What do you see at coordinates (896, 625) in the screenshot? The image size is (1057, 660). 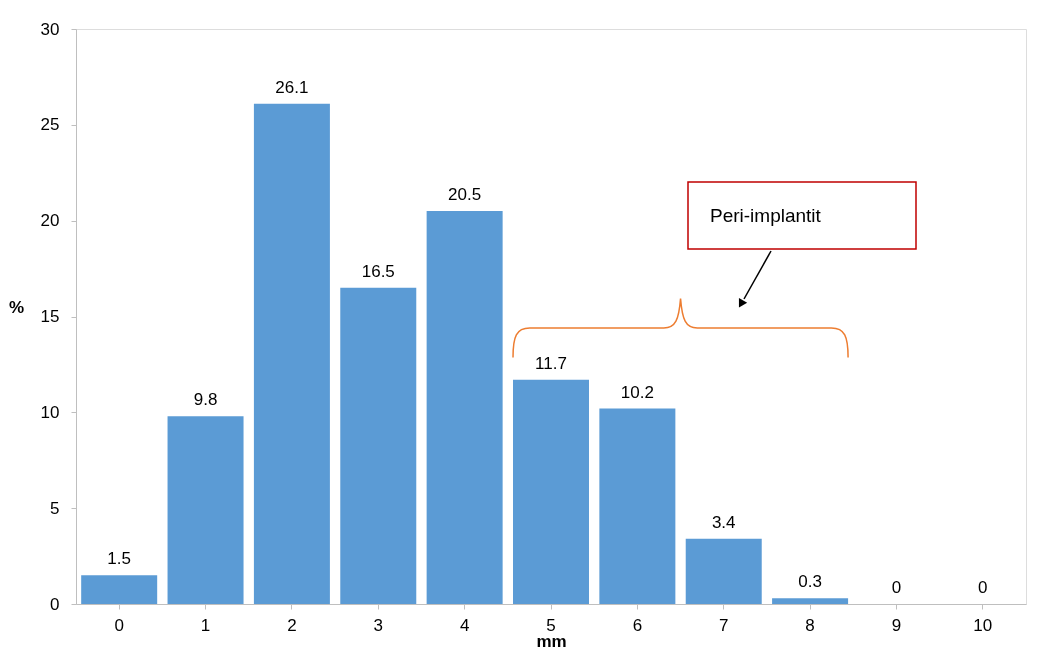 I see `x-tick-label: 9` at bounding box center [896, 625].